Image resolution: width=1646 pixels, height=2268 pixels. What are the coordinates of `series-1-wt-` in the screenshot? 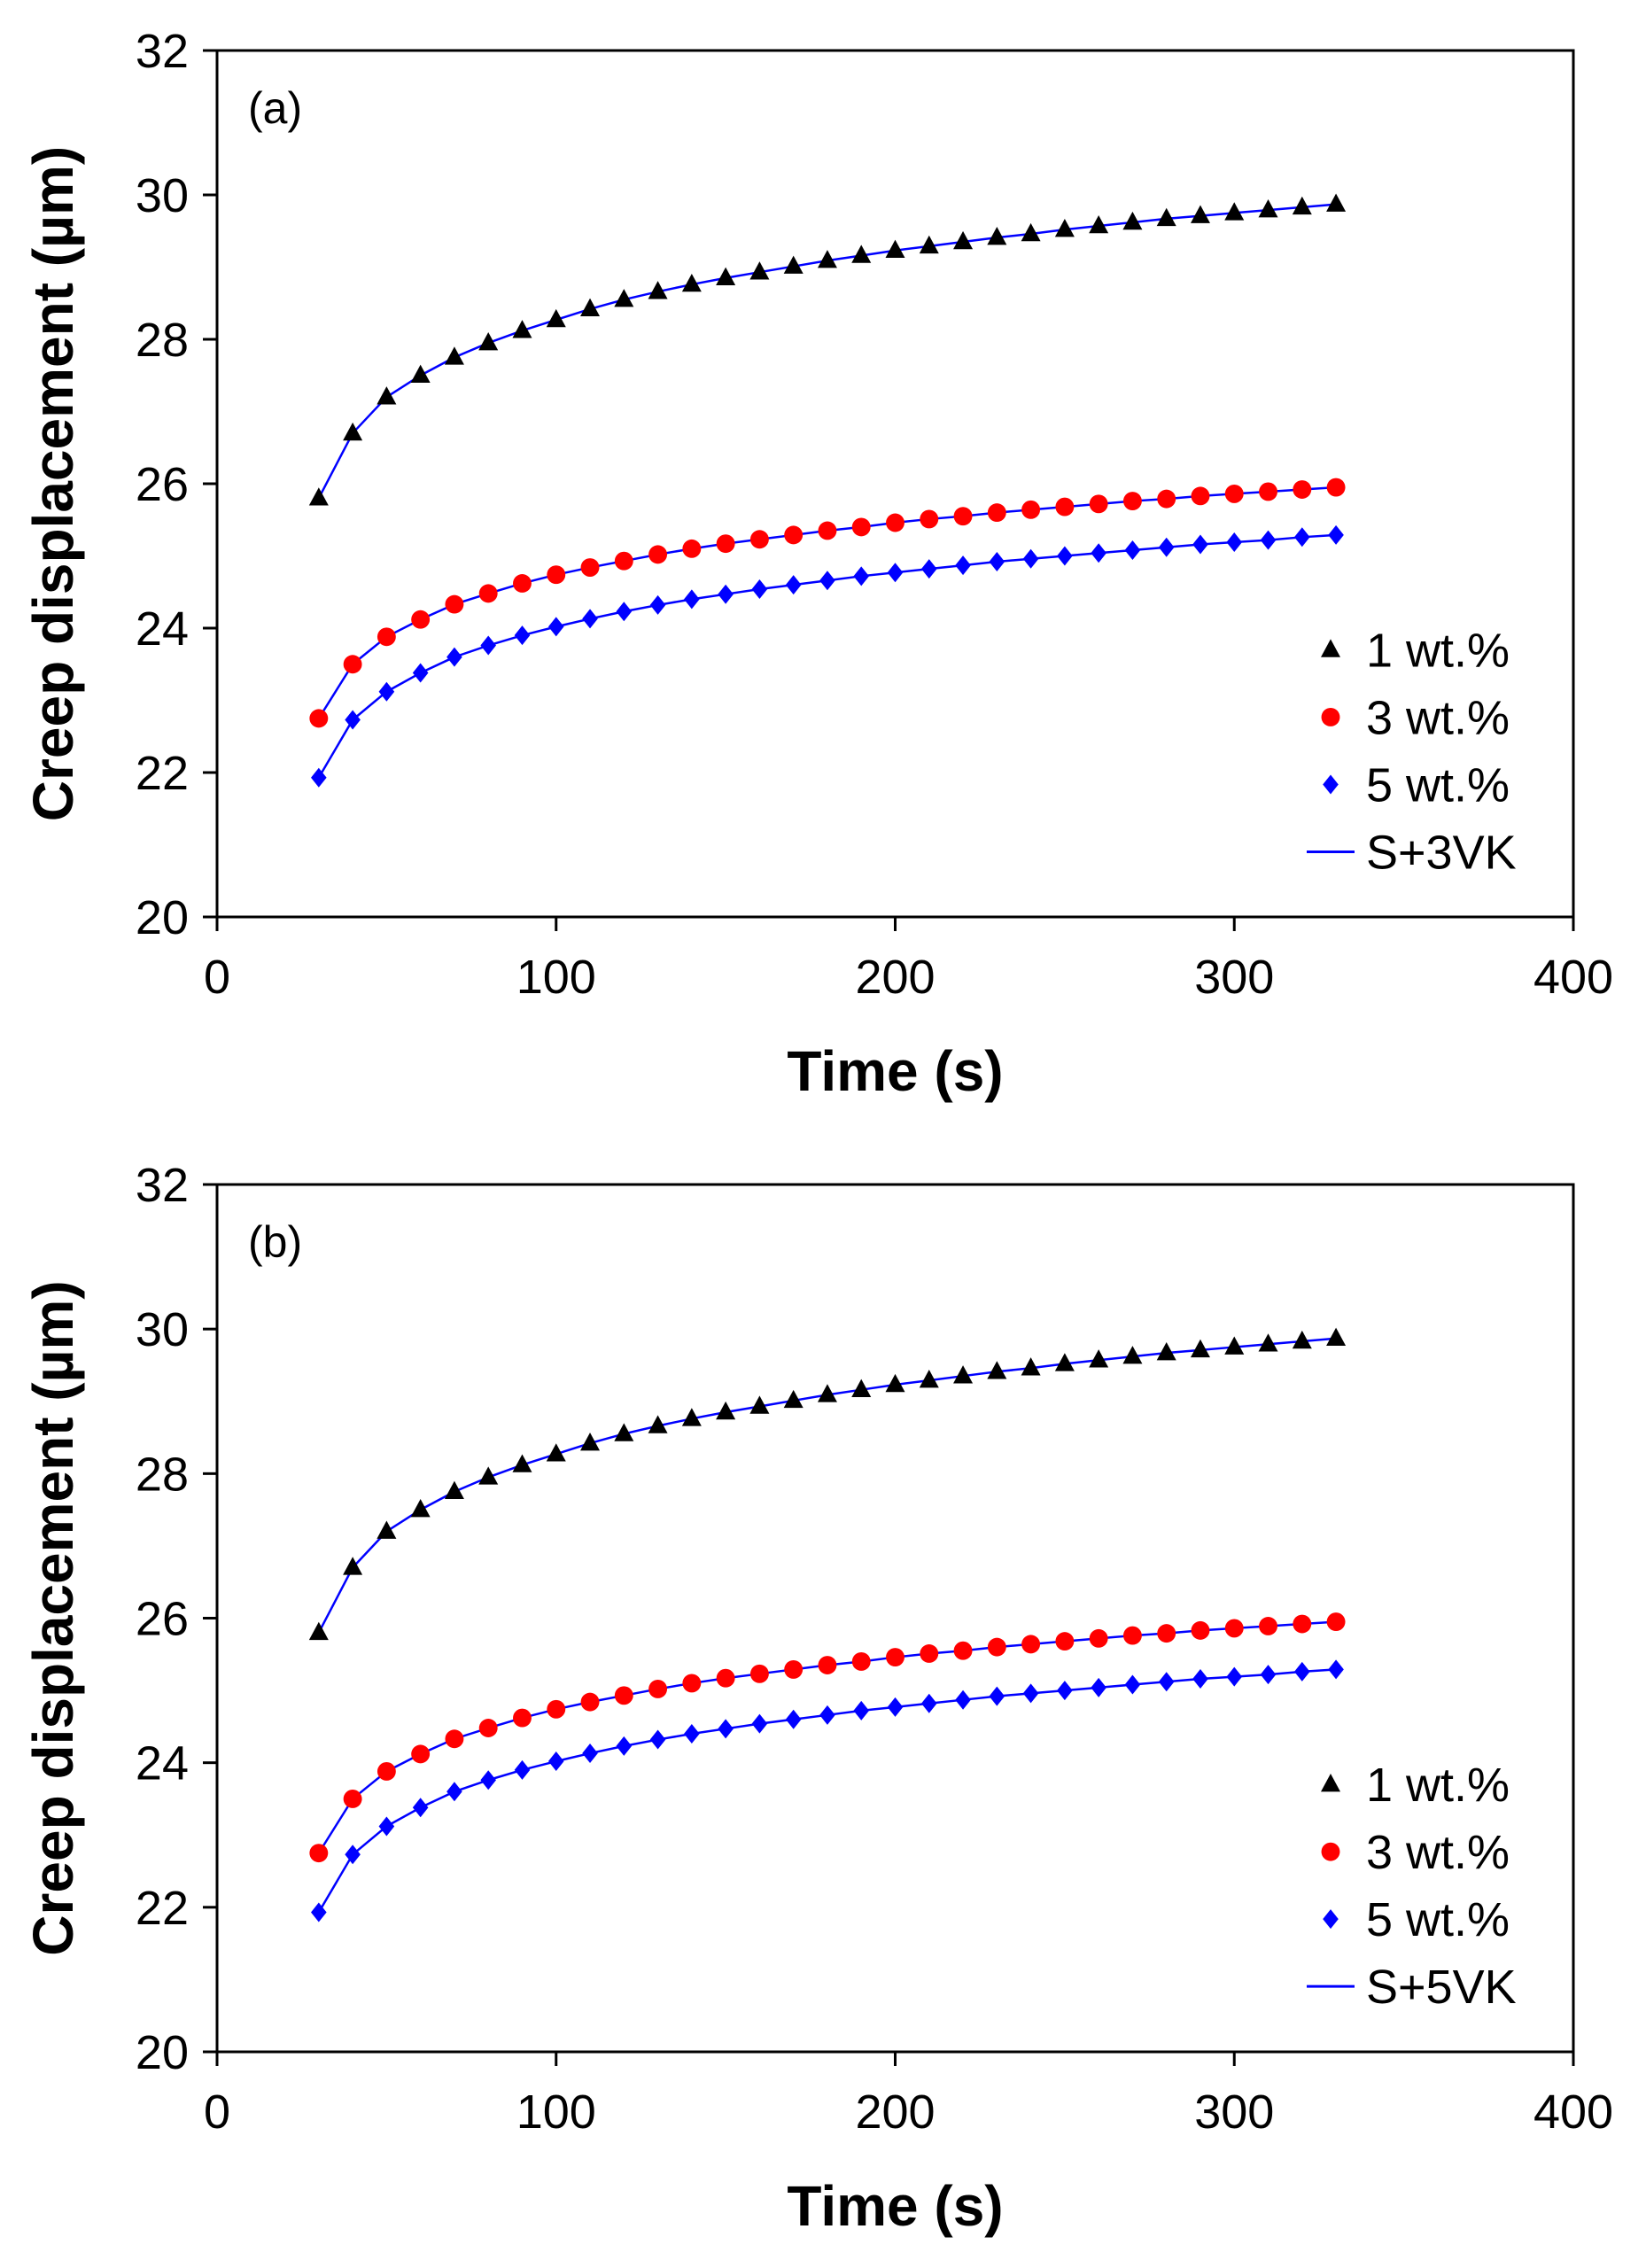 It's located at (827, 1484).